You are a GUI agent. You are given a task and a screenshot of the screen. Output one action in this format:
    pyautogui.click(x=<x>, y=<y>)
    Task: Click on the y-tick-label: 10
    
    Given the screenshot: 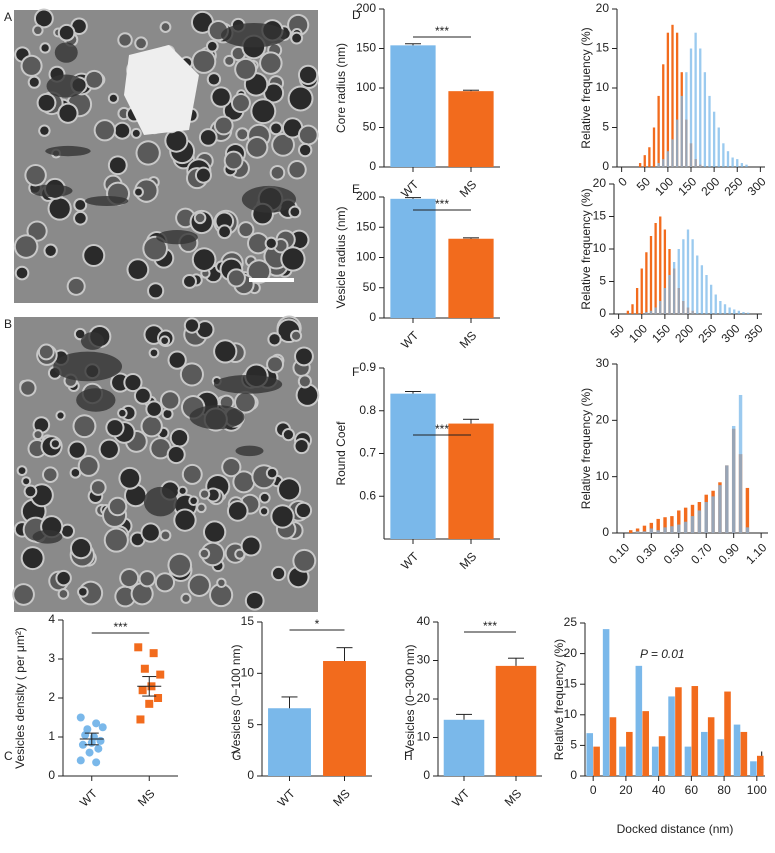 What is the action you would take?
    pyautogui.click(x=603, y=87)
    